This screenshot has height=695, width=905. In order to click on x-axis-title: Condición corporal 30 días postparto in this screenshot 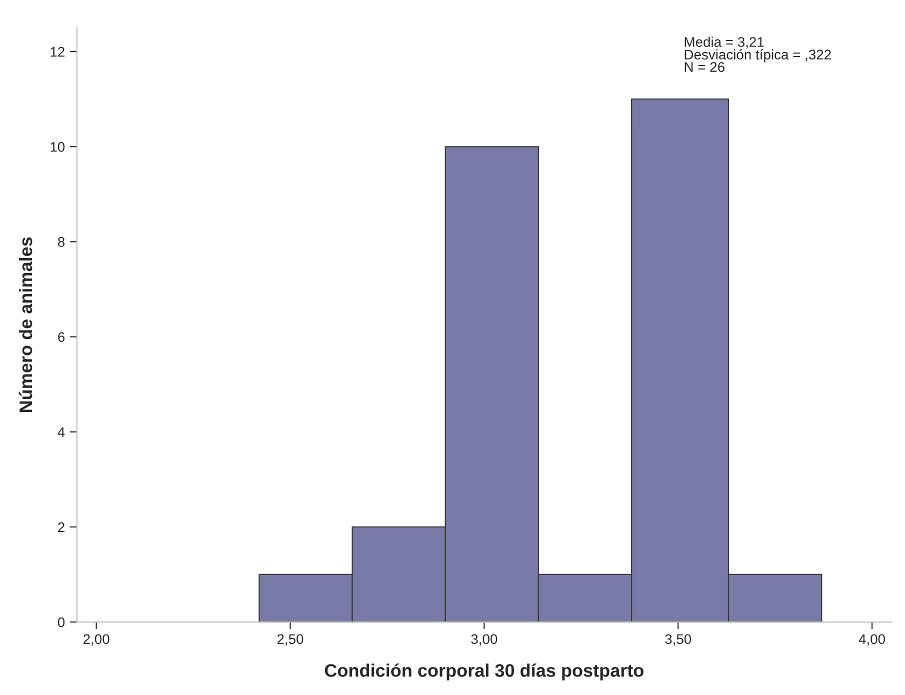, I will do `click(484, 671)`.